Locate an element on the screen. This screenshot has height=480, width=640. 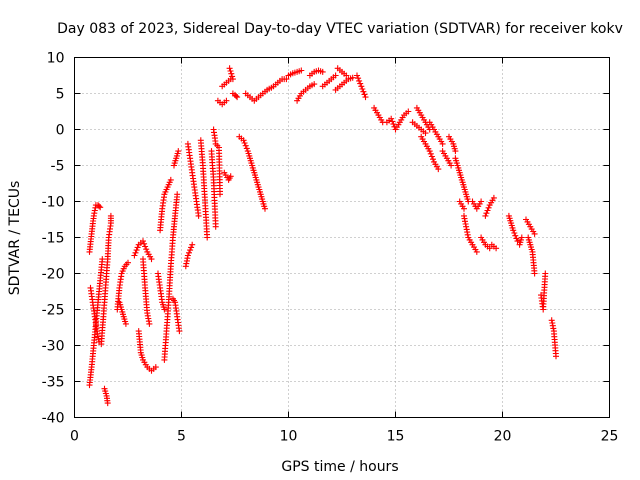
y-tick-label: 10 is located at coordinates (56, 59).